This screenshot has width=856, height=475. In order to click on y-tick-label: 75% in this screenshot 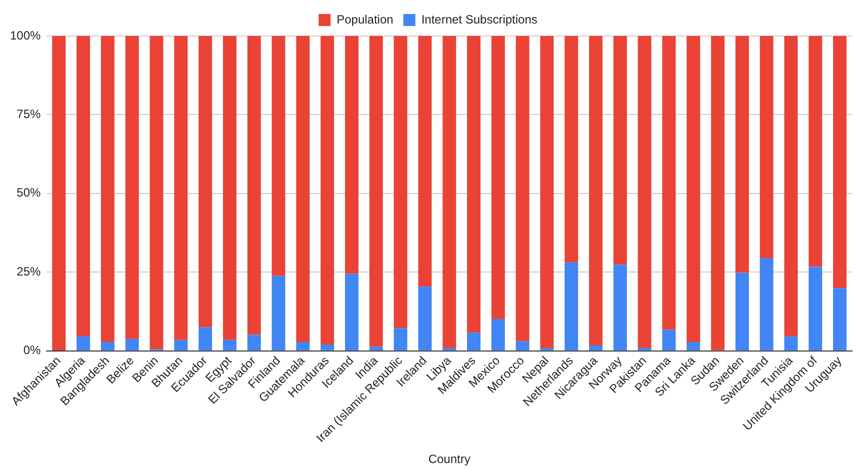, I will do `click(29, 114)`.